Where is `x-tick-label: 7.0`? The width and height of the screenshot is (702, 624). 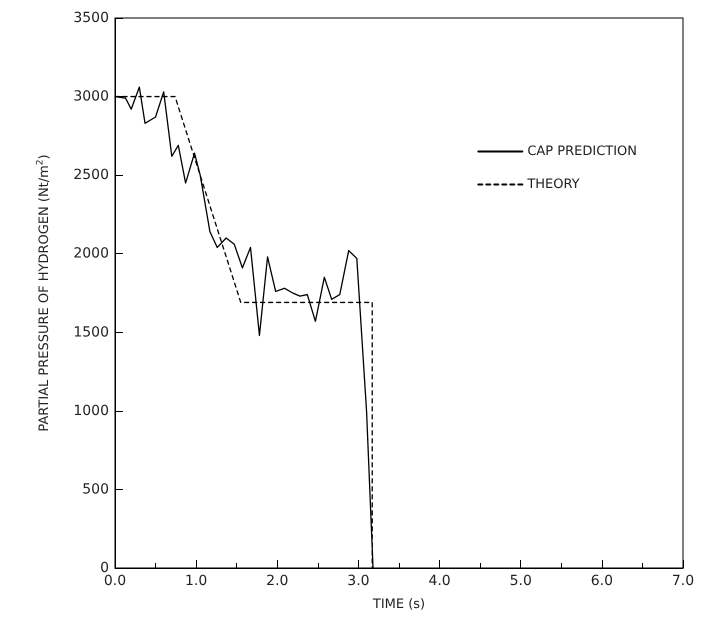
x-tick-label: 7.0 is located at coordinates (683, 581).